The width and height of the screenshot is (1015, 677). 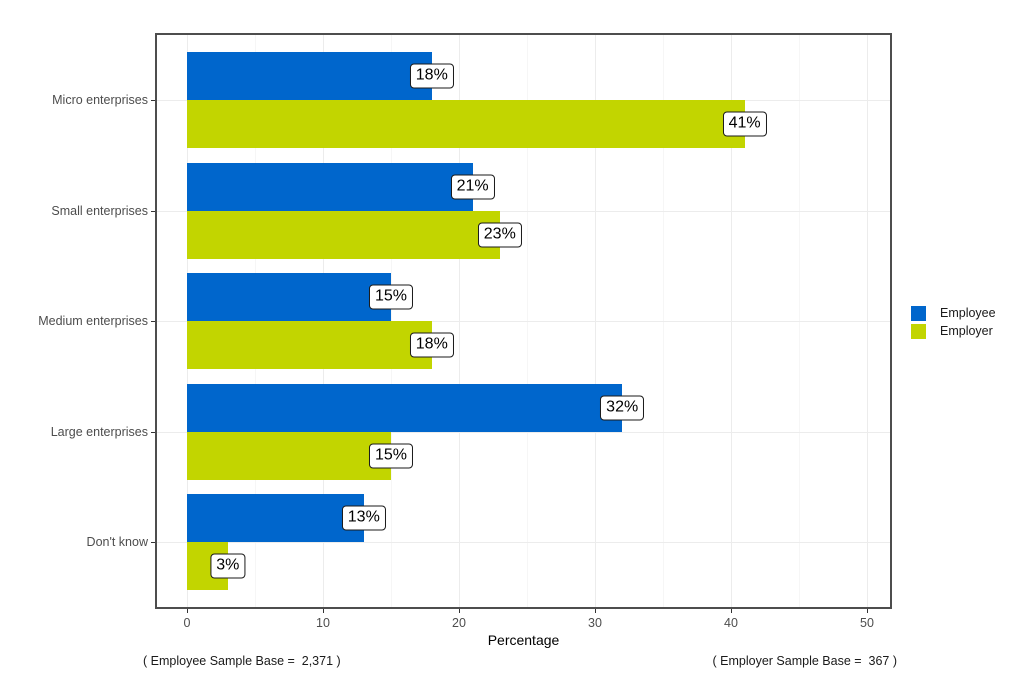 I want to click on x-tick-label: 10, so click(x=323, y=623).